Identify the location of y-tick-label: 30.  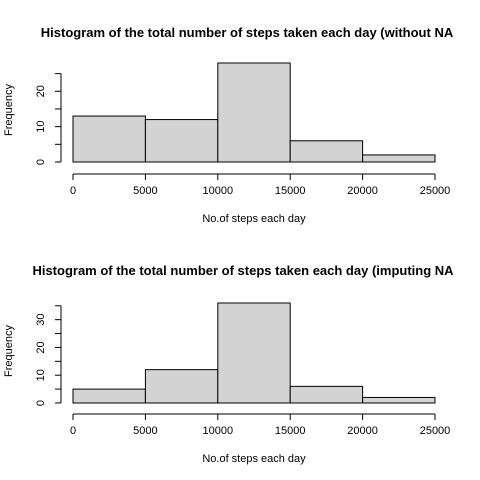
(41, 320).